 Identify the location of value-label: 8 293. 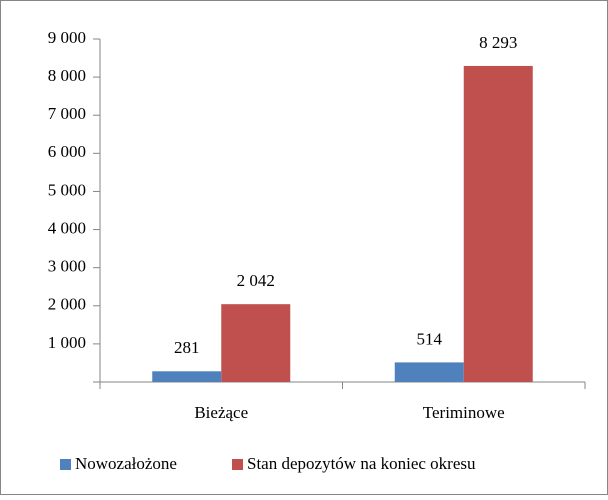
(498, 42).